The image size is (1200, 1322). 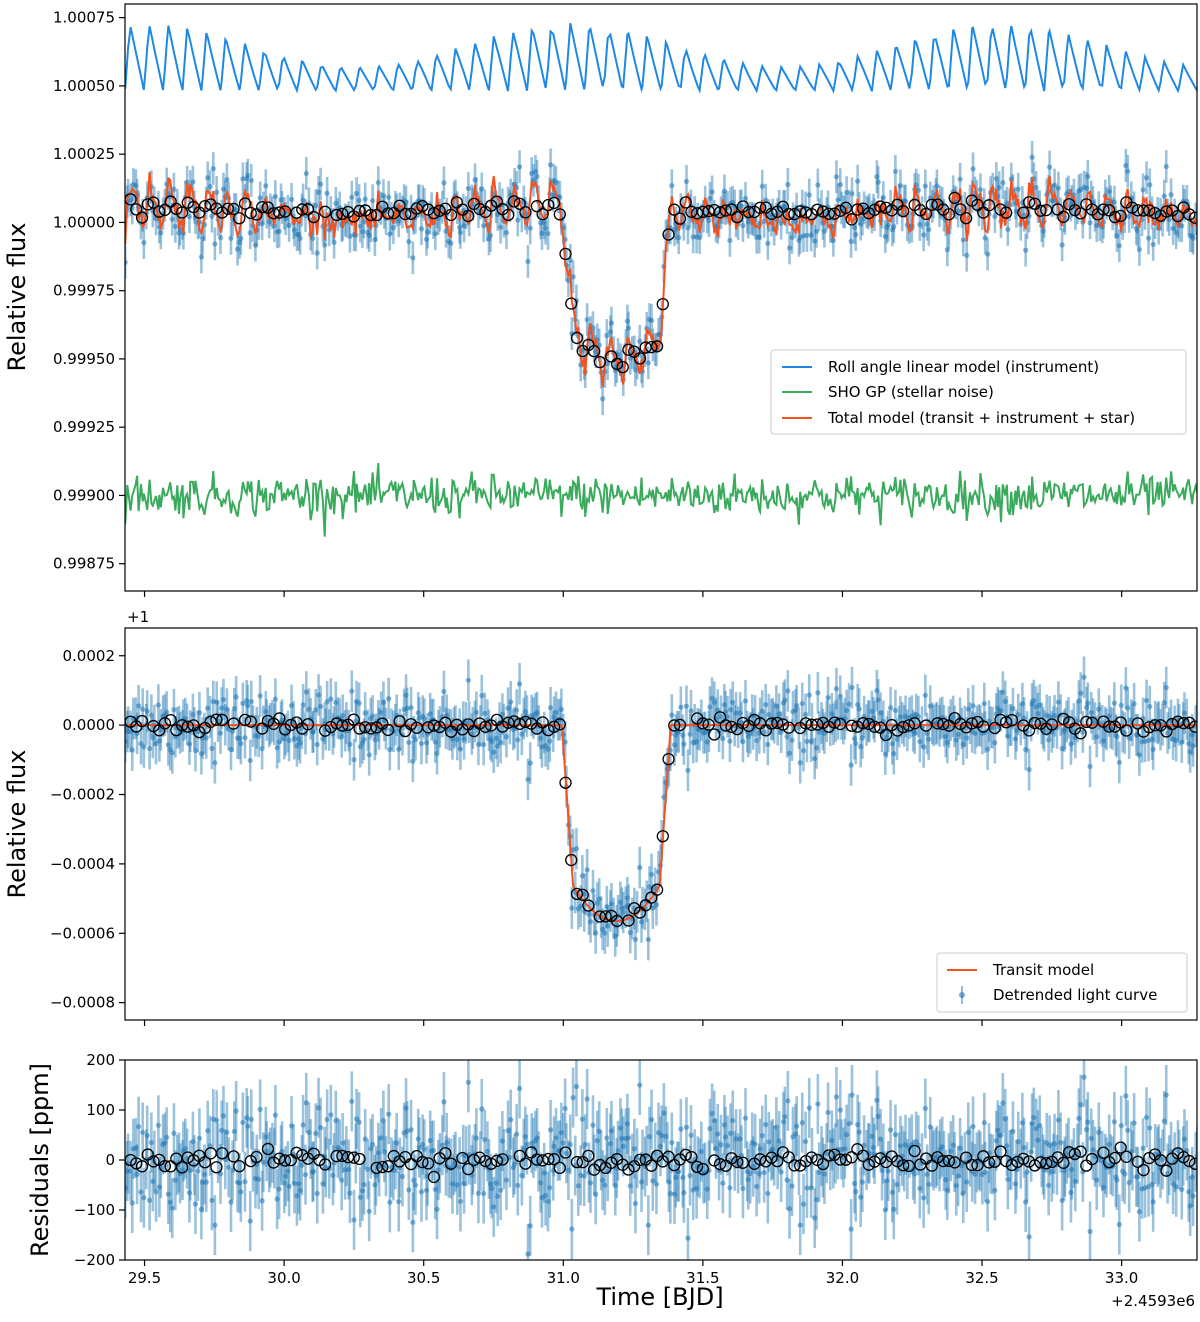 What do you see at coordinates (978, 392) in the screenshot?
I see `legend-top-box` at bounding box center [978, 392].